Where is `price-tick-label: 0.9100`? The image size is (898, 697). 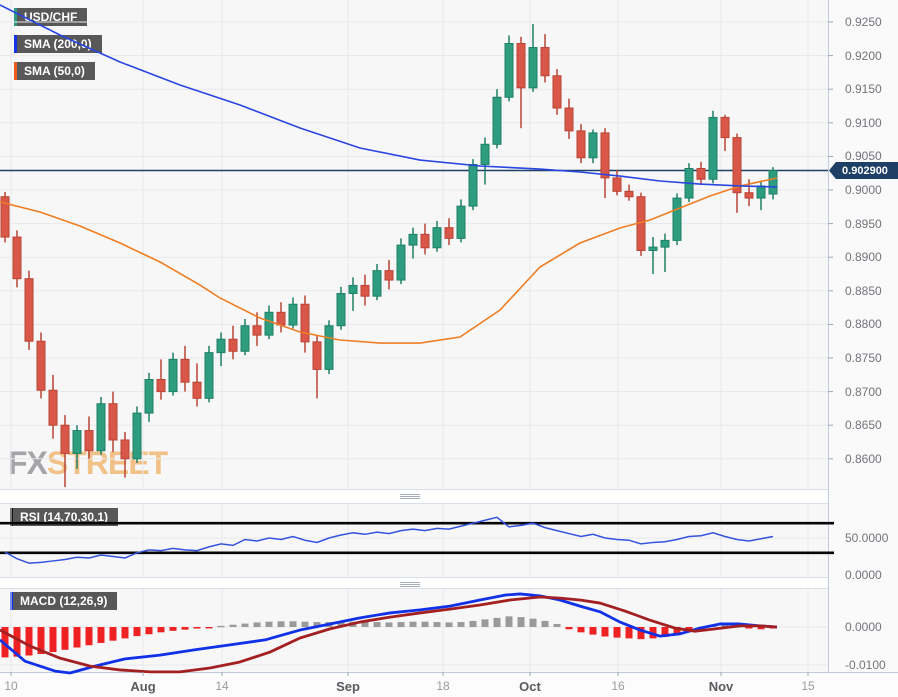 price-tick-label: 0.9100 is located at coordinates (863, 122).